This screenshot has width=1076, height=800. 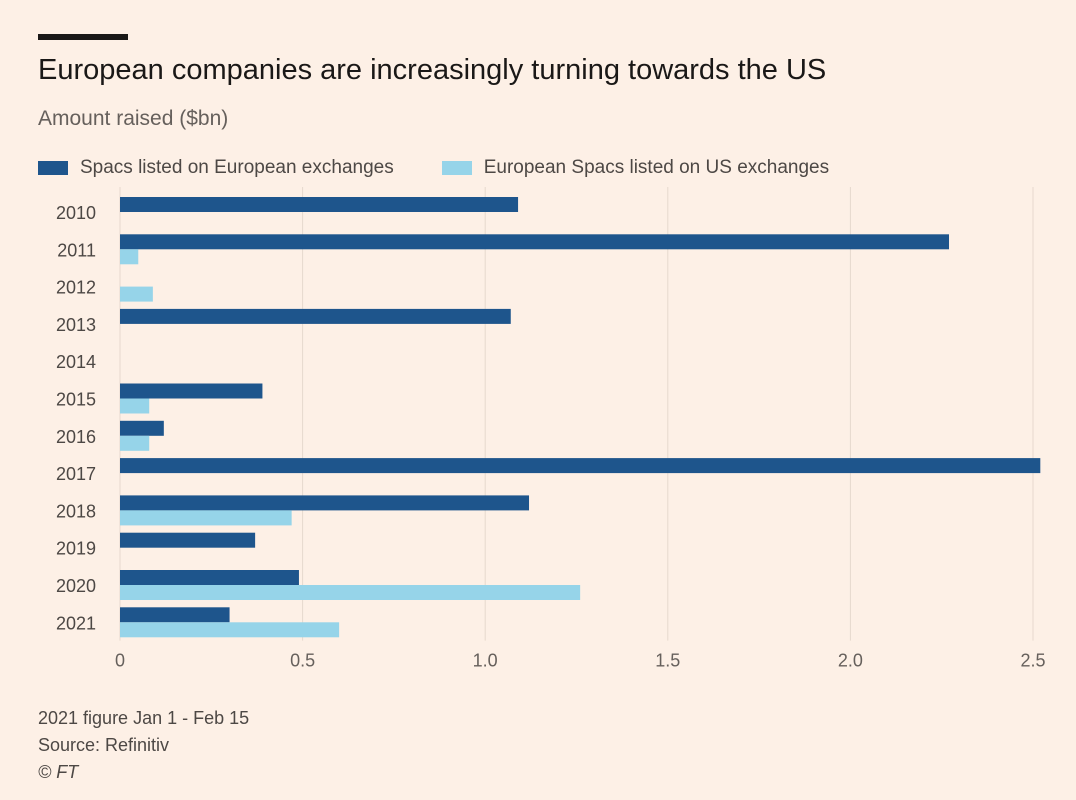 I want to click on footer-source: Source: Refinitiv, so click(x=104, y=745).